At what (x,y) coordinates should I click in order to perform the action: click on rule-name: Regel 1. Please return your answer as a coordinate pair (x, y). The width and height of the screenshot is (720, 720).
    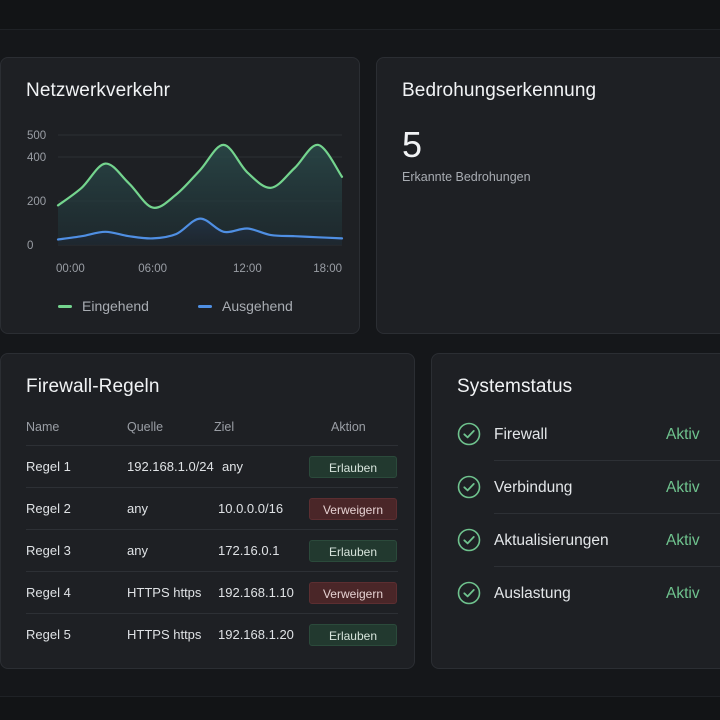
    Looking at the image, I should click on (48, 466).